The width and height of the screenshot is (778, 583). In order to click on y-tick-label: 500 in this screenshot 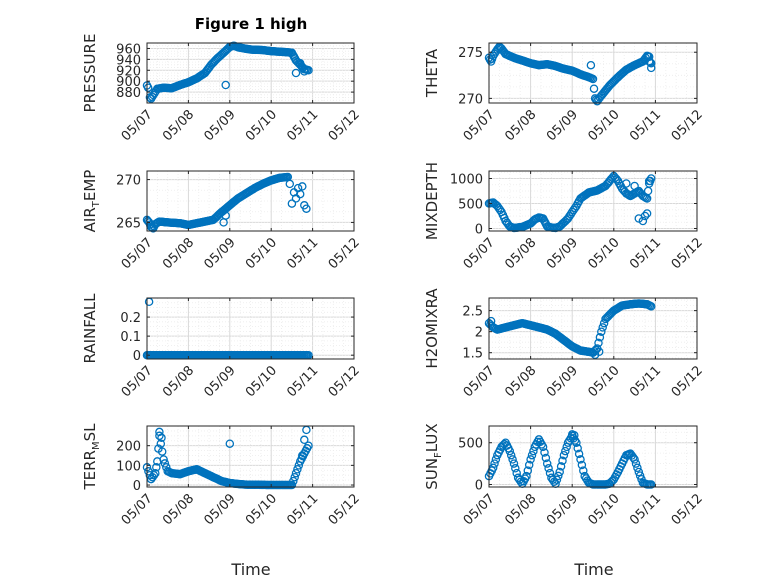, I will do `click(470, 444)`.